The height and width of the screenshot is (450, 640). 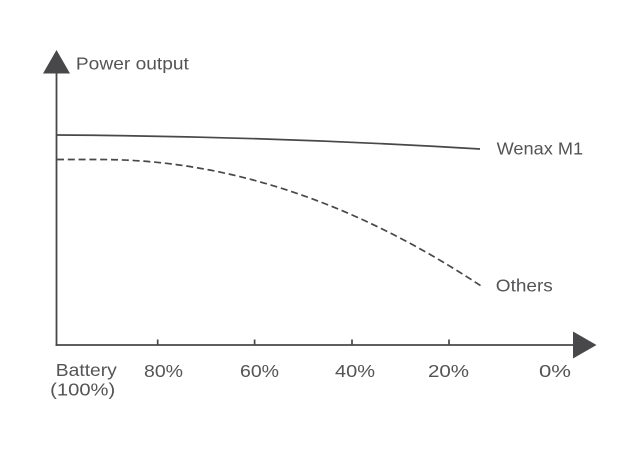 What do you see at coordinates (355, 371) in the screenshot?
I see `svg-text: 40%` at bounding box center [355, 371].